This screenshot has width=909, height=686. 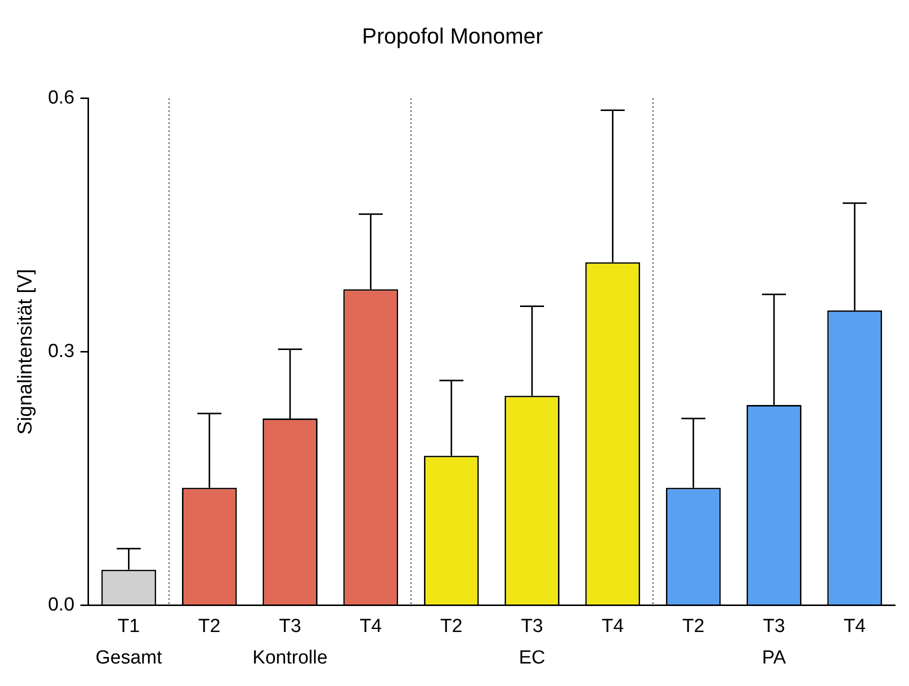 What do you see at coordinates (61, 605) in the screenshot?
I see `y-tick-label: 0.0` at bounding box center [61, 605].